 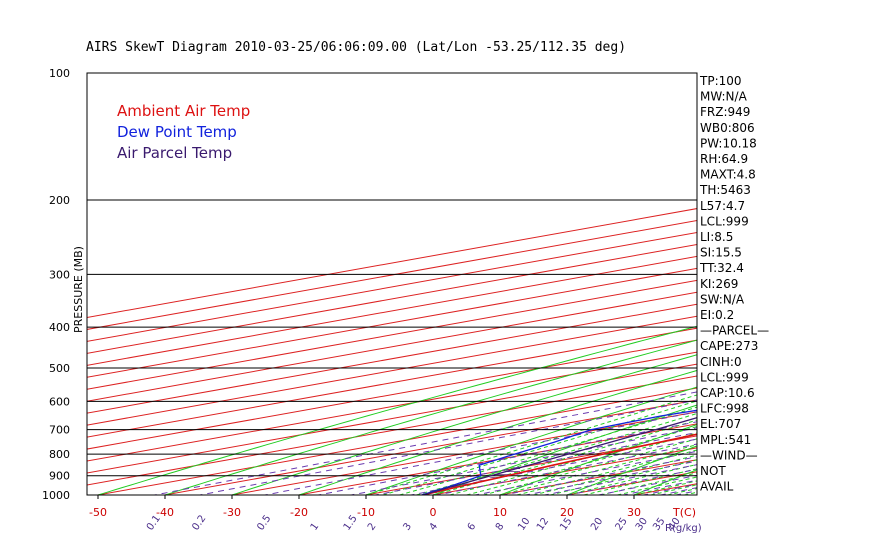 I want to click on bottom-temperature-tick: -30, so click(x=232, y=512).